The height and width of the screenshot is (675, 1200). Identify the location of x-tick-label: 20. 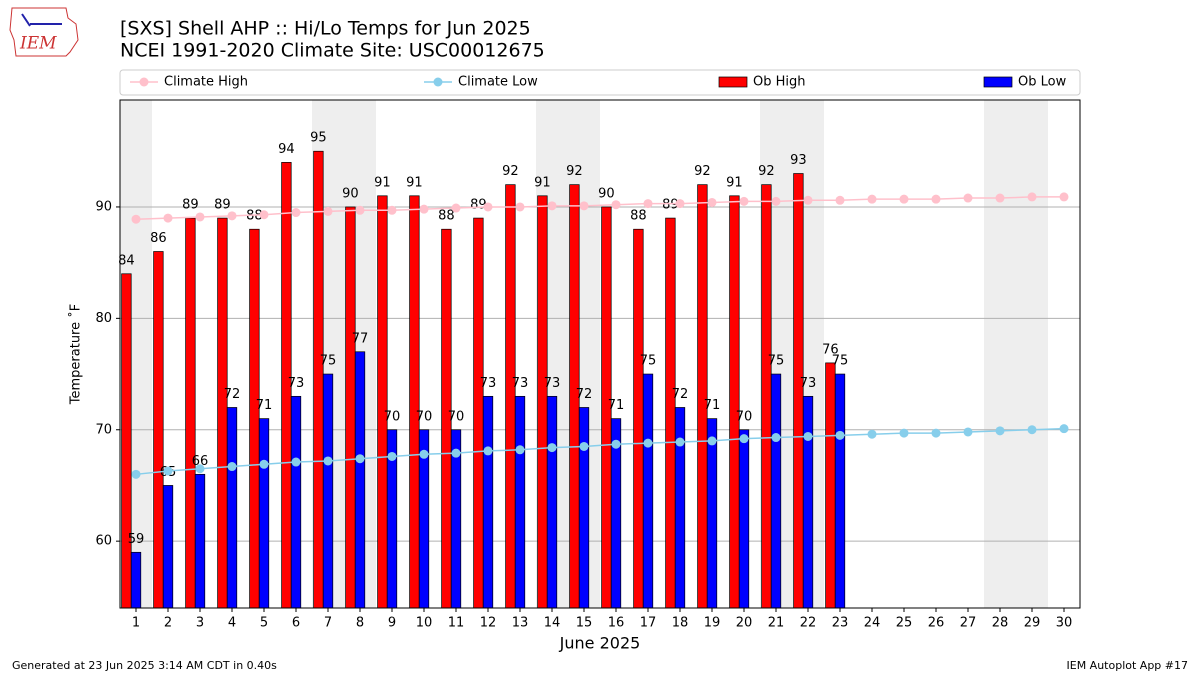
(744, 623).